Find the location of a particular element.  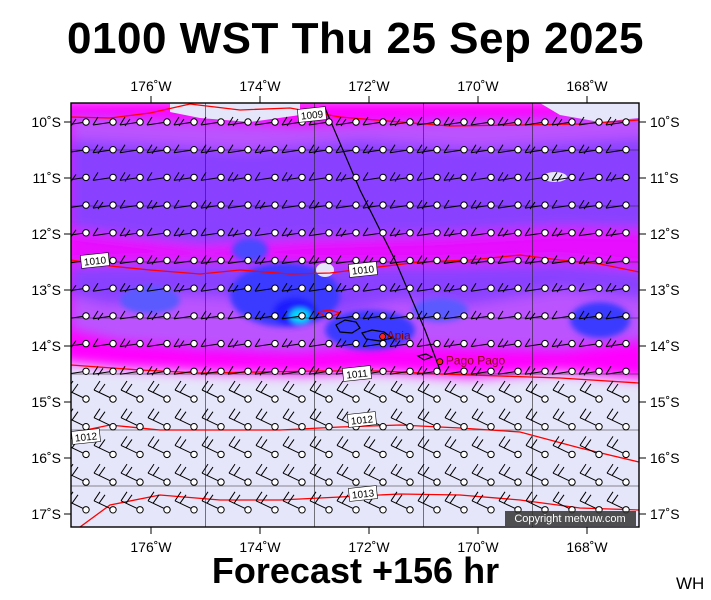

lat-label-left: 12˚S is located at coordinates (46, 234).